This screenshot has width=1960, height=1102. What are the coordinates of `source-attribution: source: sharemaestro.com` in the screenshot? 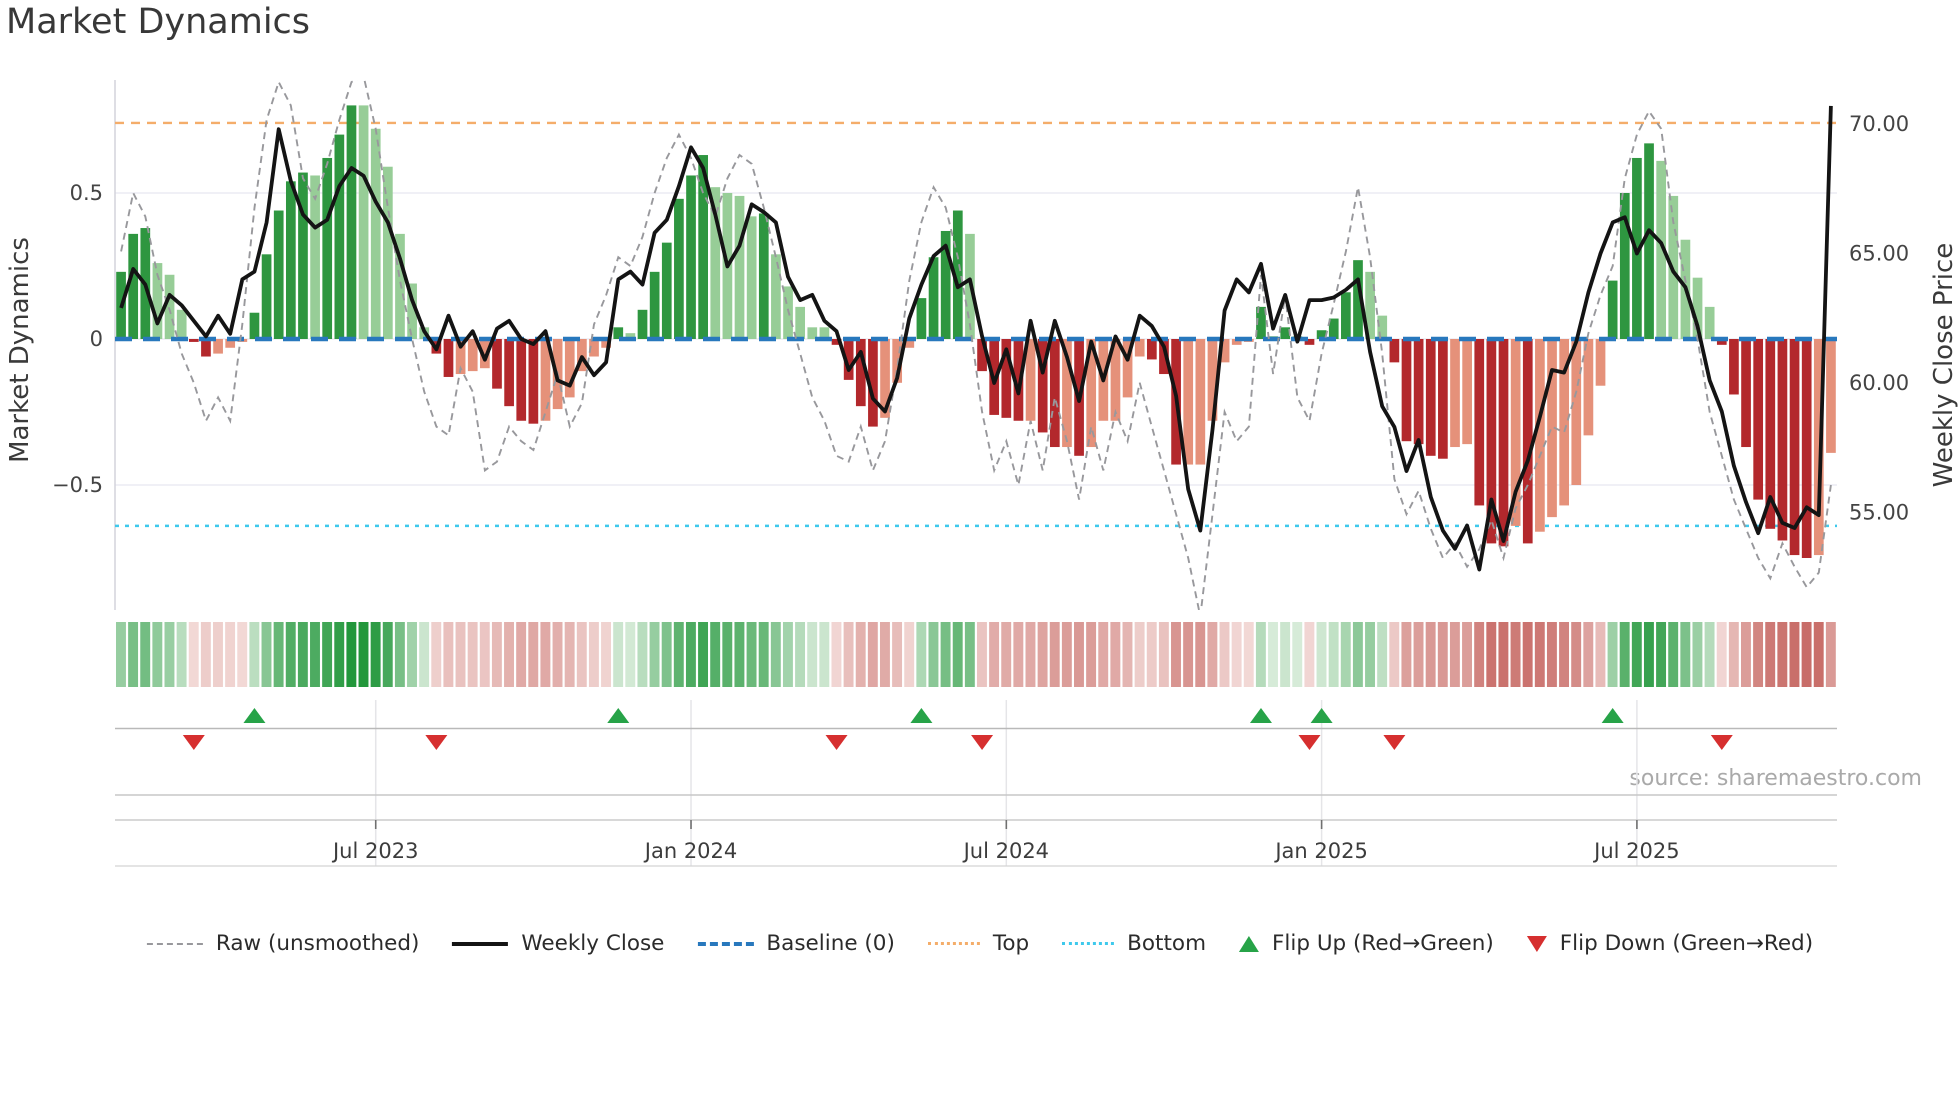 It's located at (1775, 778).